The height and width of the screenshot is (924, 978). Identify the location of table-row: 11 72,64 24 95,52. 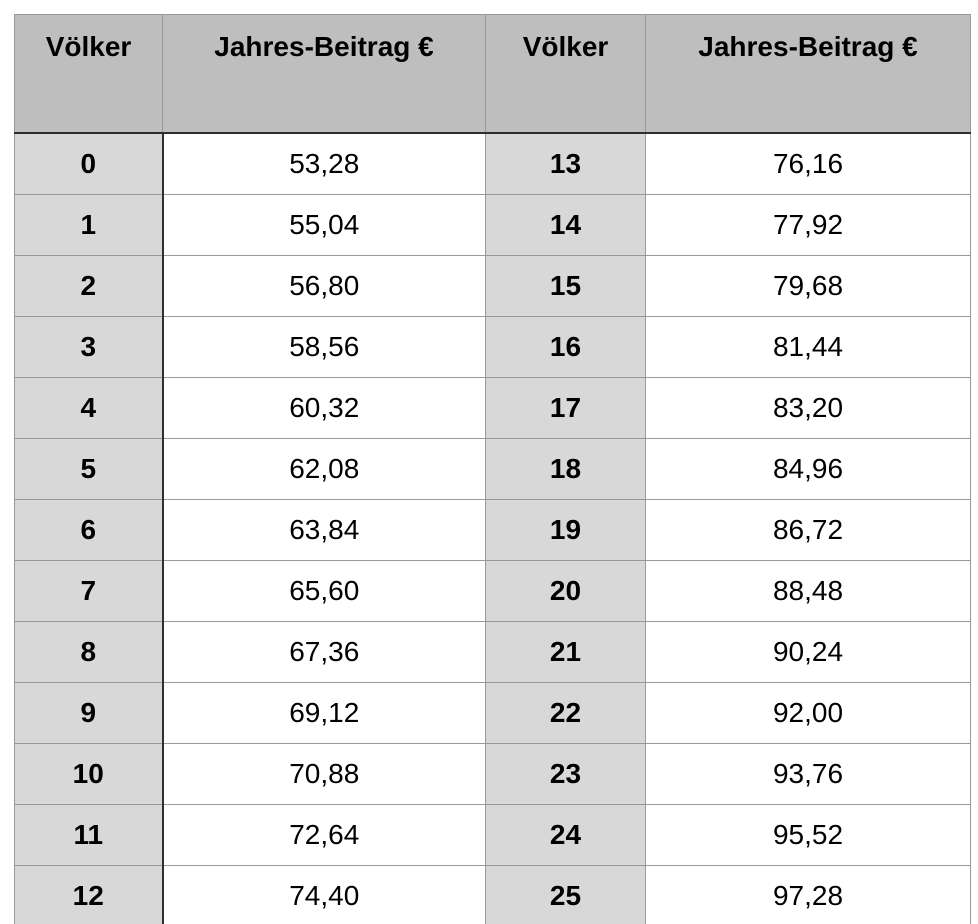
(492, 834).